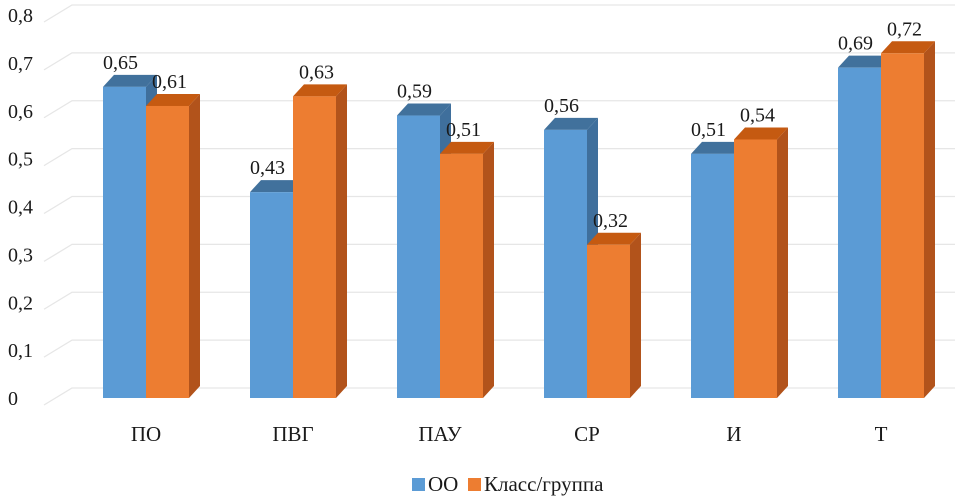  I want to click on legend-label: ОО, so click(443, 484).